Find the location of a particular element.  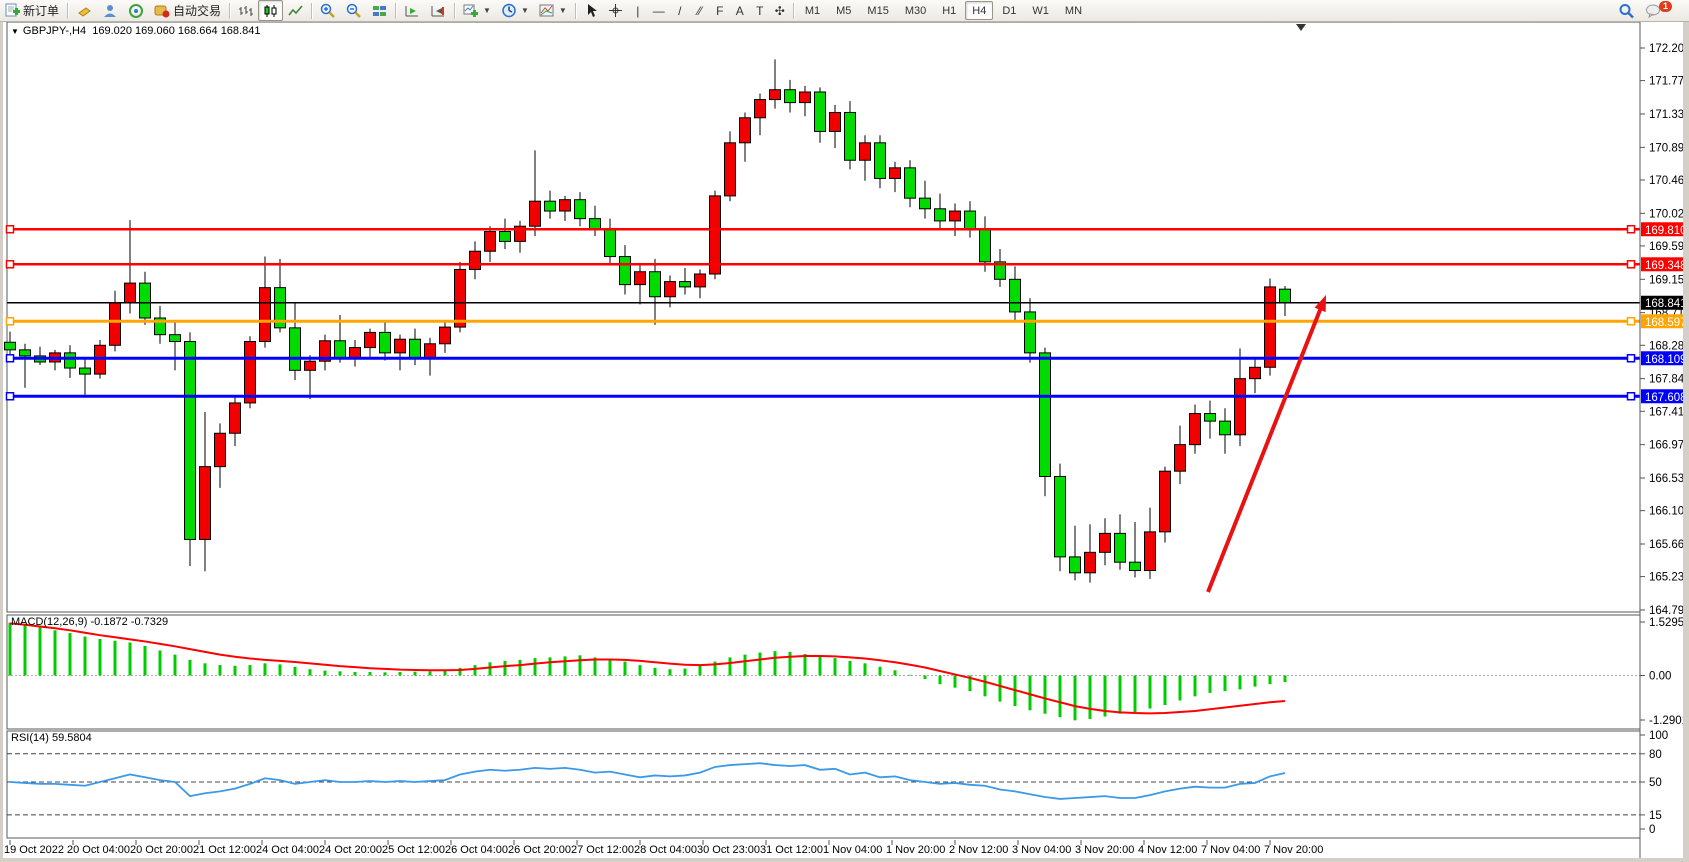

timeframe-m5-button: M5 is located at coordinates (844, 10).